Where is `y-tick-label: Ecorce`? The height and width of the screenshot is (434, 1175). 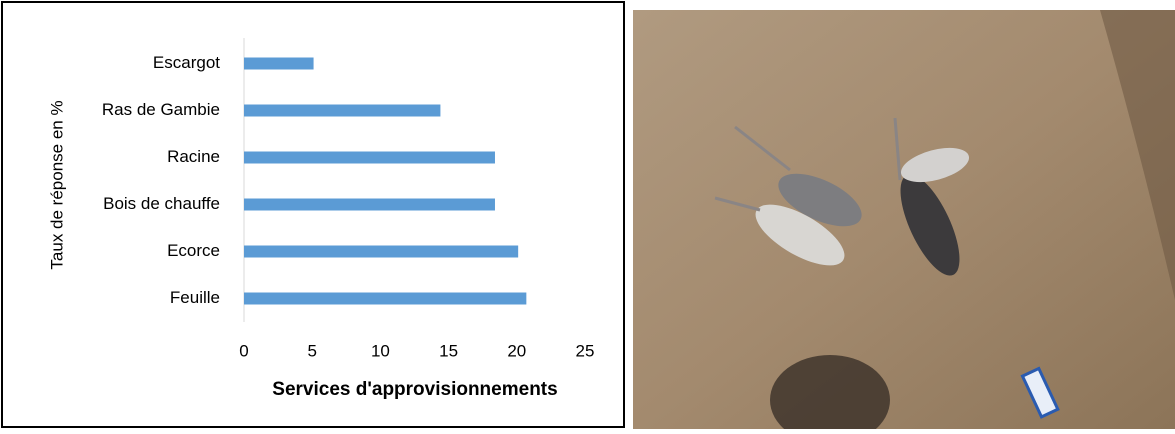 y-tick-label: Ecorce is located at coordinates (193, 250).